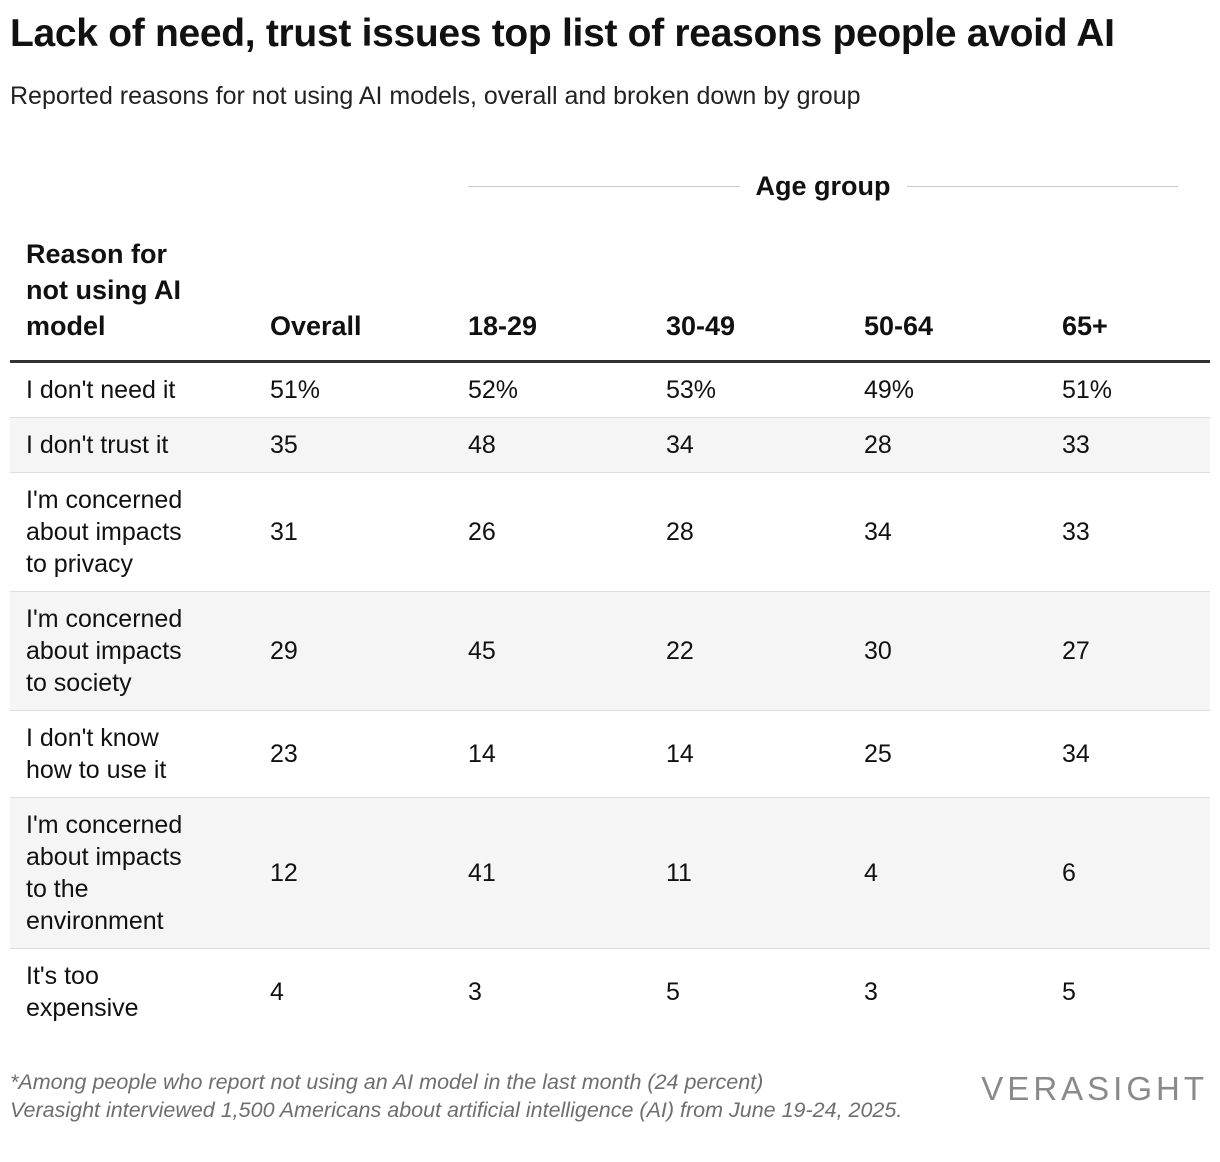 Image resolution: width=1220 pixels, height=1162 pixels. Describe the element at coordinates (1069, 992) in the screenshot. I see `cell-65-plus: 5` at that location.